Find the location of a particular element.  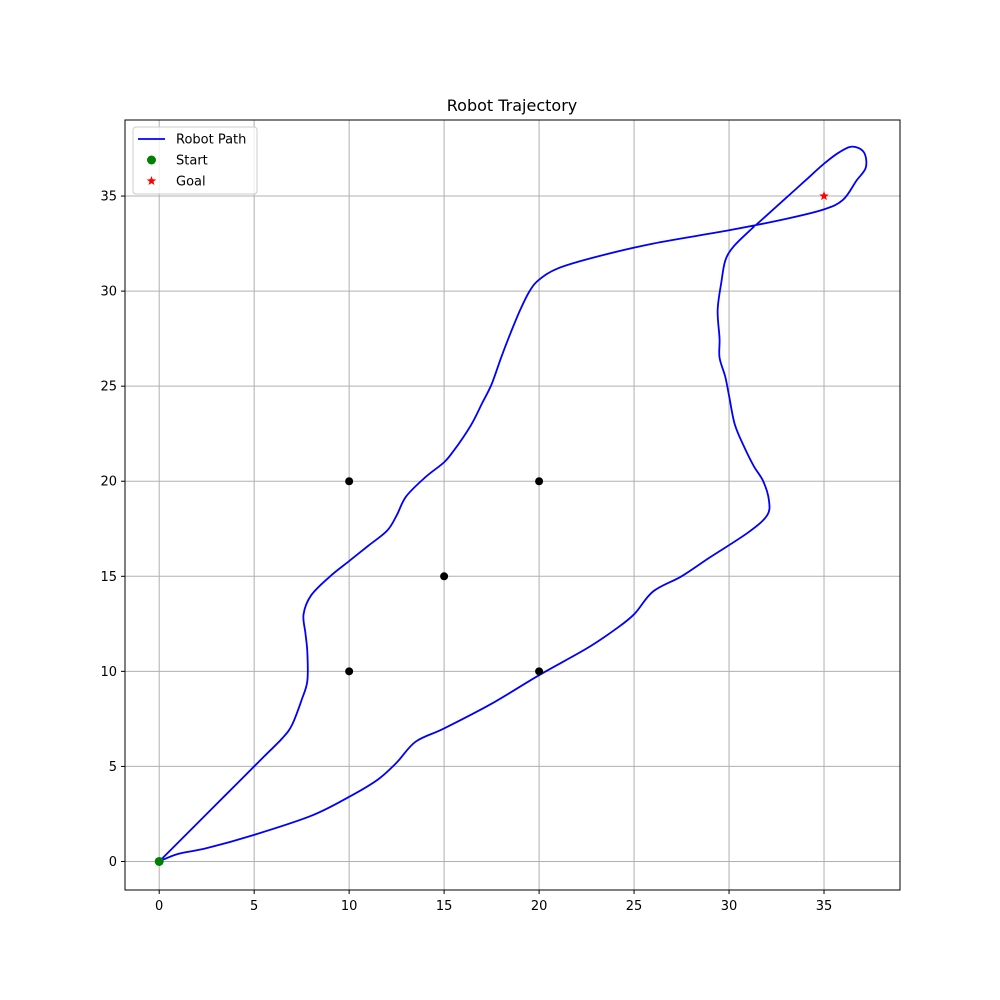

x-tick-label: 5 is located at coordinates (254, 906).